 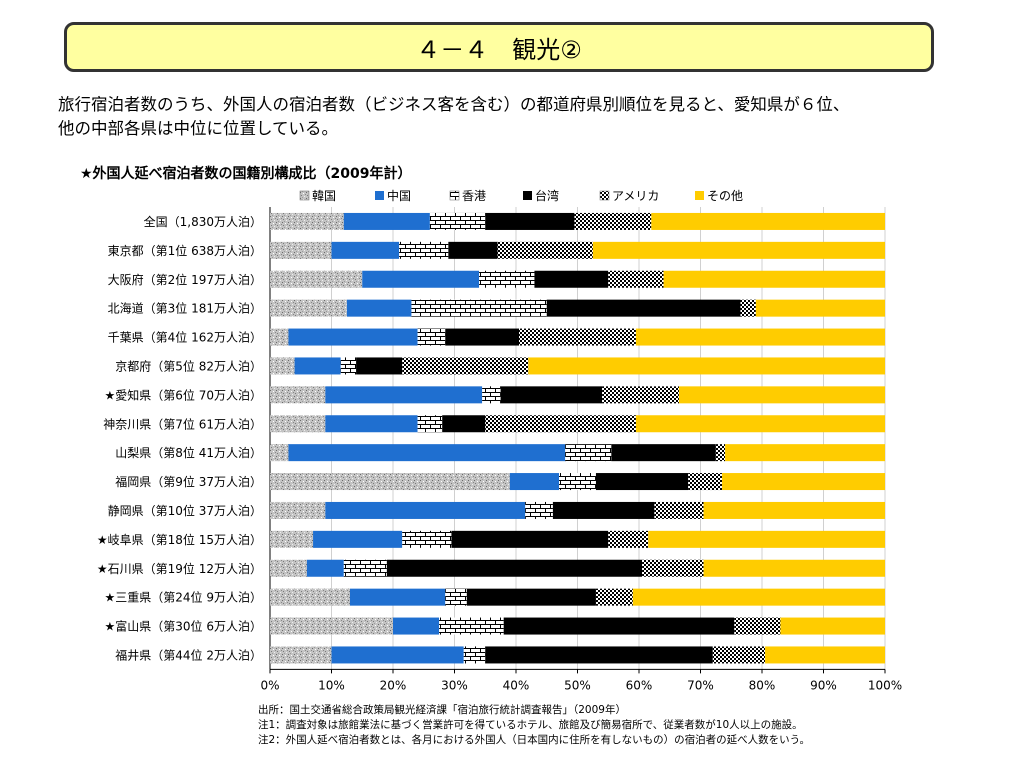 What do you see at coordinates (577, 685) in the screenshot?
I see `x-tick-label: 50%` at bounding box center [577, 685].